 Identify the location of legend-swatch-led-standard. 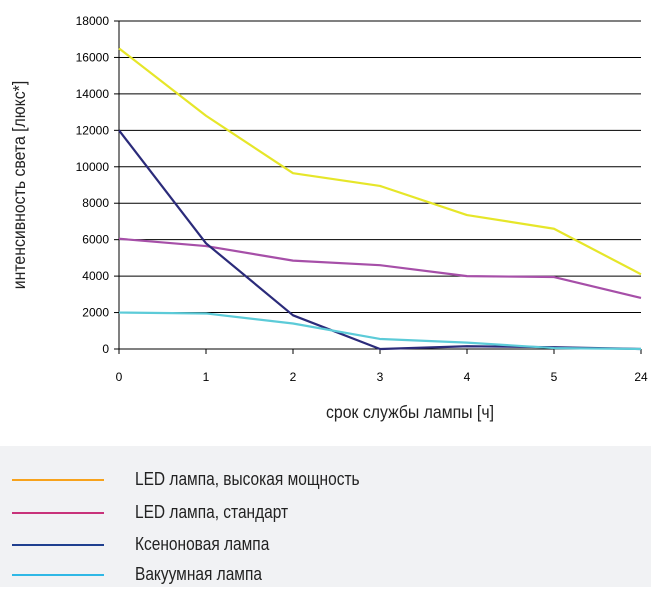
(58, 513).